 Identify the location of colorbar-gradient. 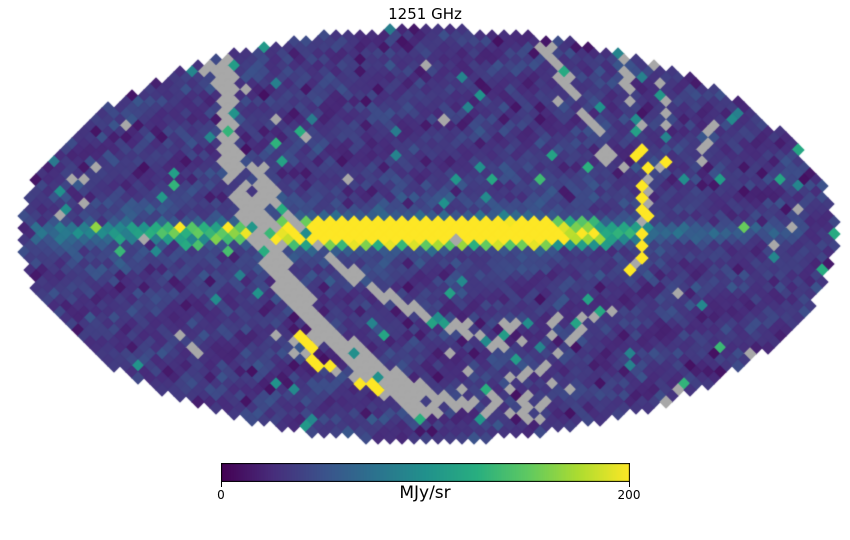
(425, 472).